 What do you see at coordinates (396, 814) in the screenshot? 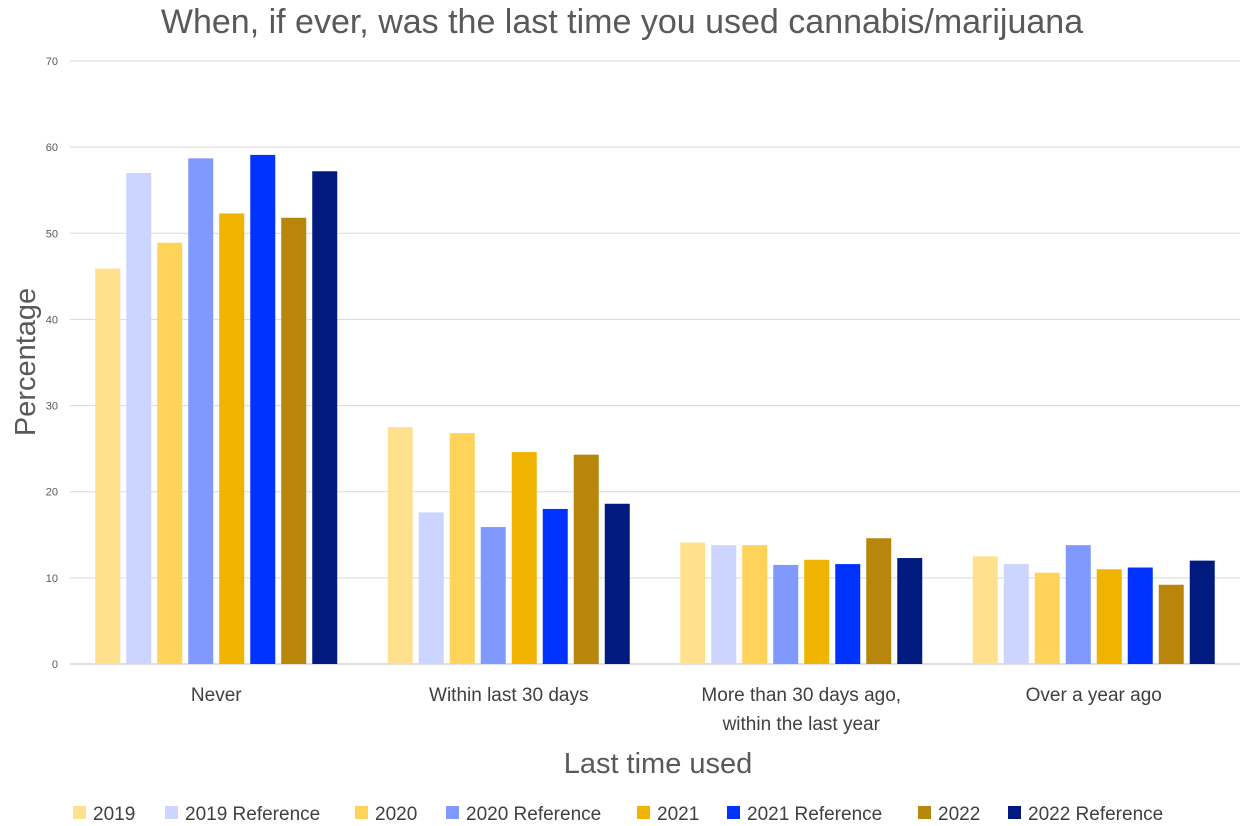
I see `legend-label: 2020` at bounding box center [396, 814].